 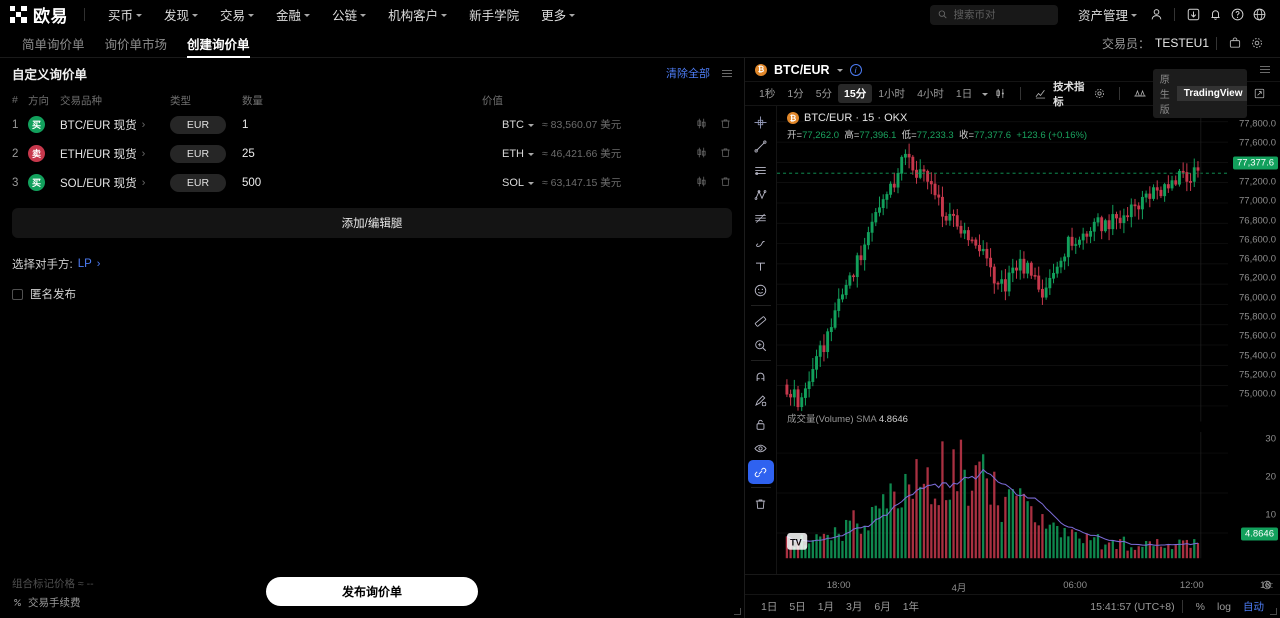 What do you see at coordinates (964, 94) in the screenshot?
I see `timeframe-1d: 1日` at bounding box center [964, 94].